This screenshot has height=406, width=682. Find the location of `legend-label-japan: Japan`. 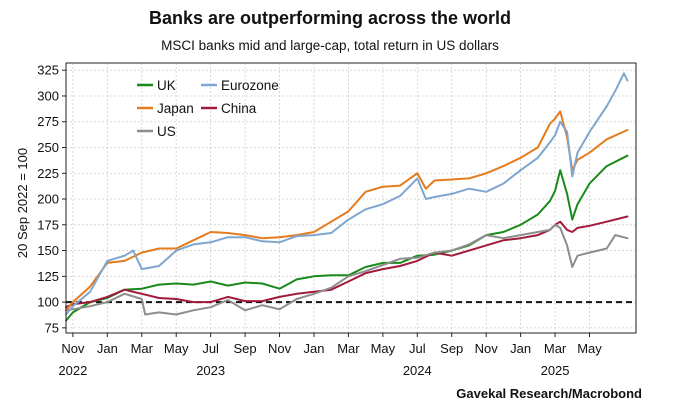

legend-label-japan: Japan is located at coordinates (175, 108).